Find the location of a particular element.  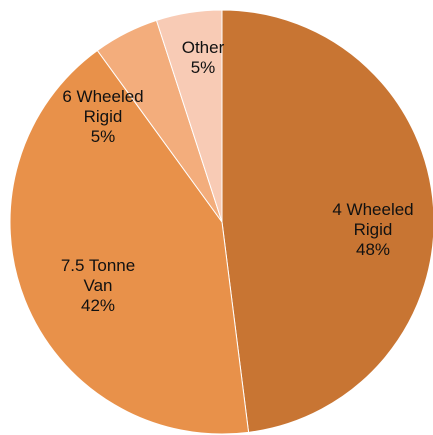

category-label: 4 Wheeled Rigid is located at coordinates (373, 219).